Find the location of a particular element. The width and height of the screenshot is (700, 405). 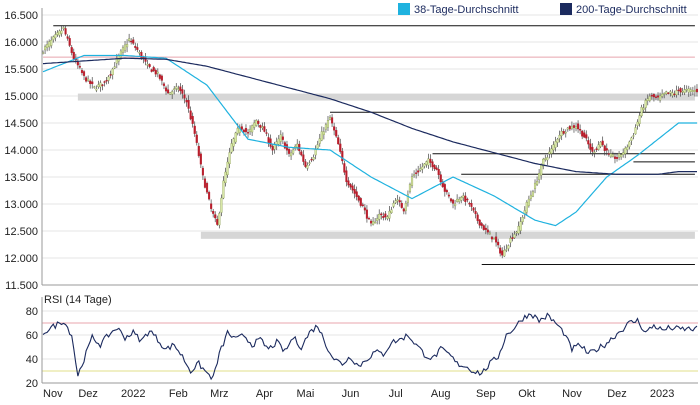

support-band is located at coordinates (386, 97).